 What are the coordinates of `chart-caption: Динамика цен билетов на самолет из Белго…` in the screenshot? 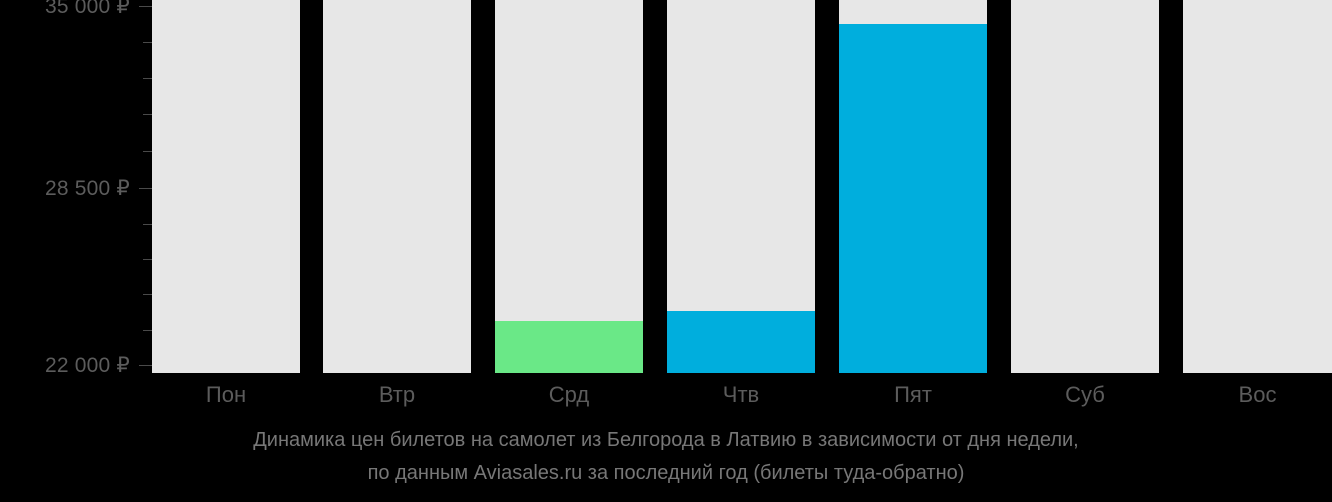 It's located at (666, 457).